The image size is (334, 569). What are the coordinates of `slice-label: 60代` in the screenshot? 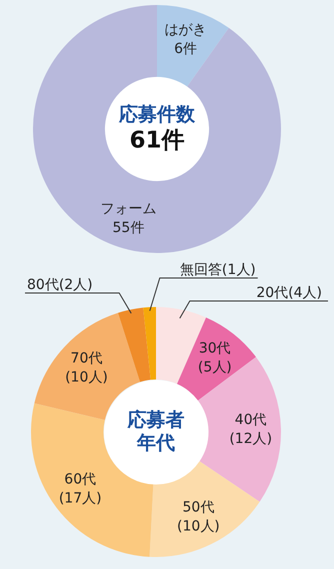 It's located at (80, 480).